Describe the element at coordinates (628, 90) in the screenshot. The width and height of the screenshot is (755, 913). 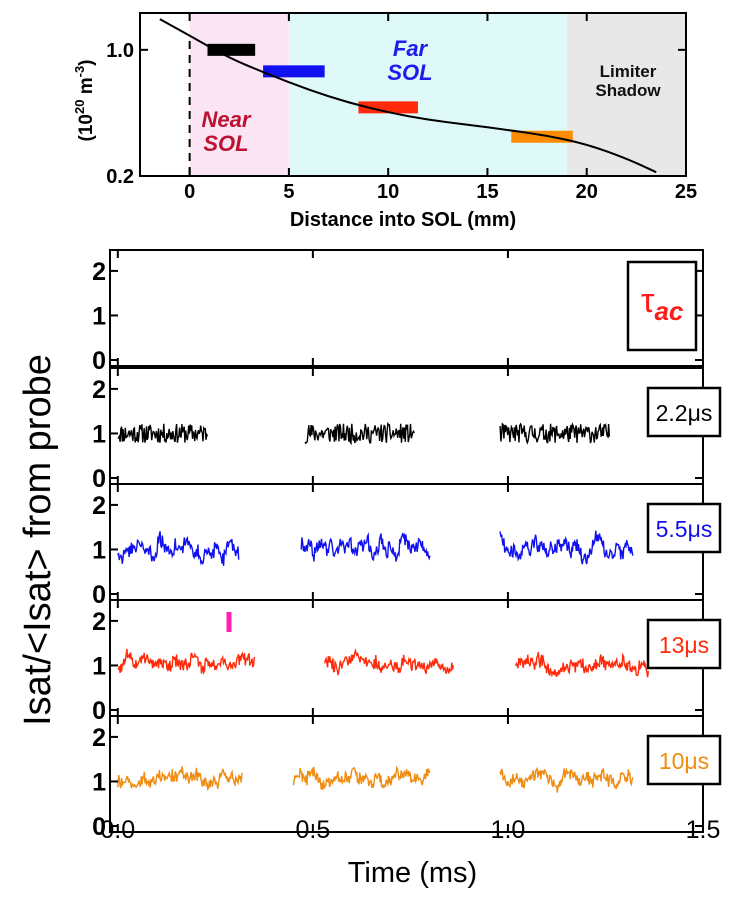
I see `region-label: Shadow` at that location.